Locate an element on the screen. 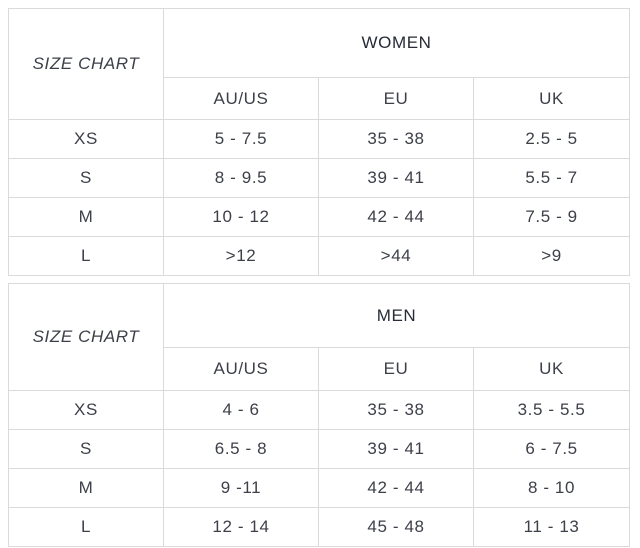  value-cell-uk: 2.5 - 5 is located at coordinates (551, 139).